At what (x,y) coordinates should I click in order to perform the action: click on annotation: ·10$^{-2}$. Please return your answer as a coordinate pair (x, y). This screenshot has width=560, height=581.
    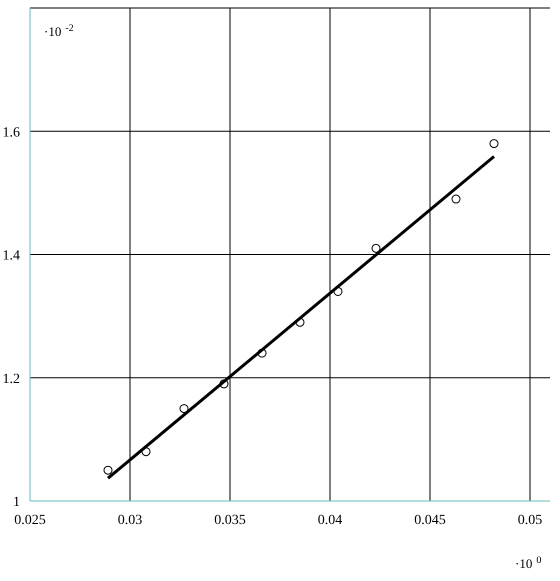
    Looking at the image, I should click on (59, 30).